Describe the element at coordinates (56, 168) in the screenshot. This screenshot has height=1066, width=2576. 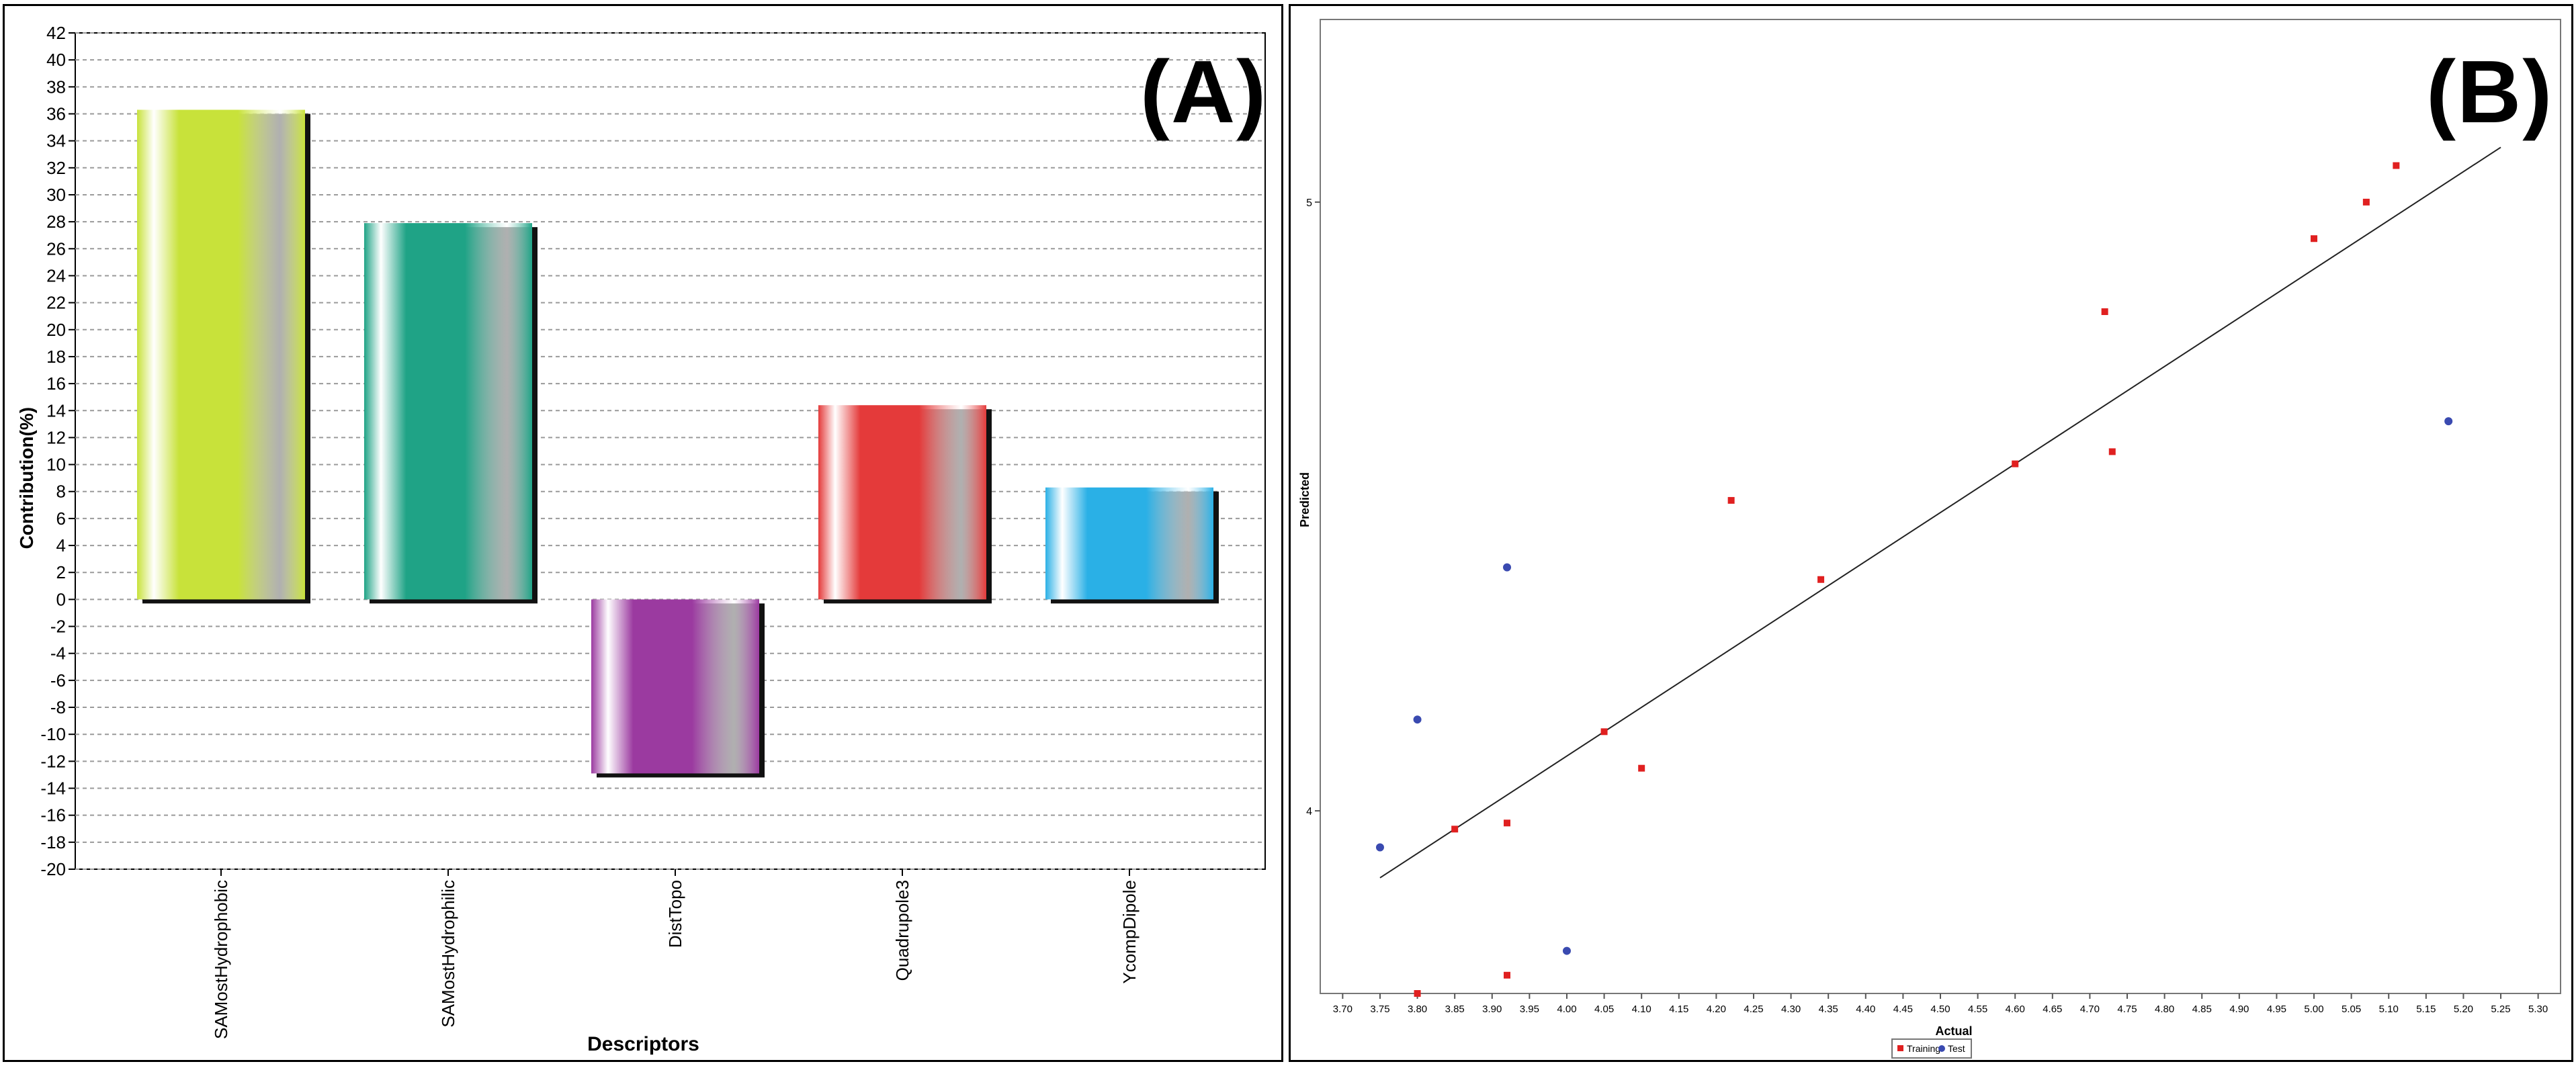
I see `y-tick-label: 32` at that location.